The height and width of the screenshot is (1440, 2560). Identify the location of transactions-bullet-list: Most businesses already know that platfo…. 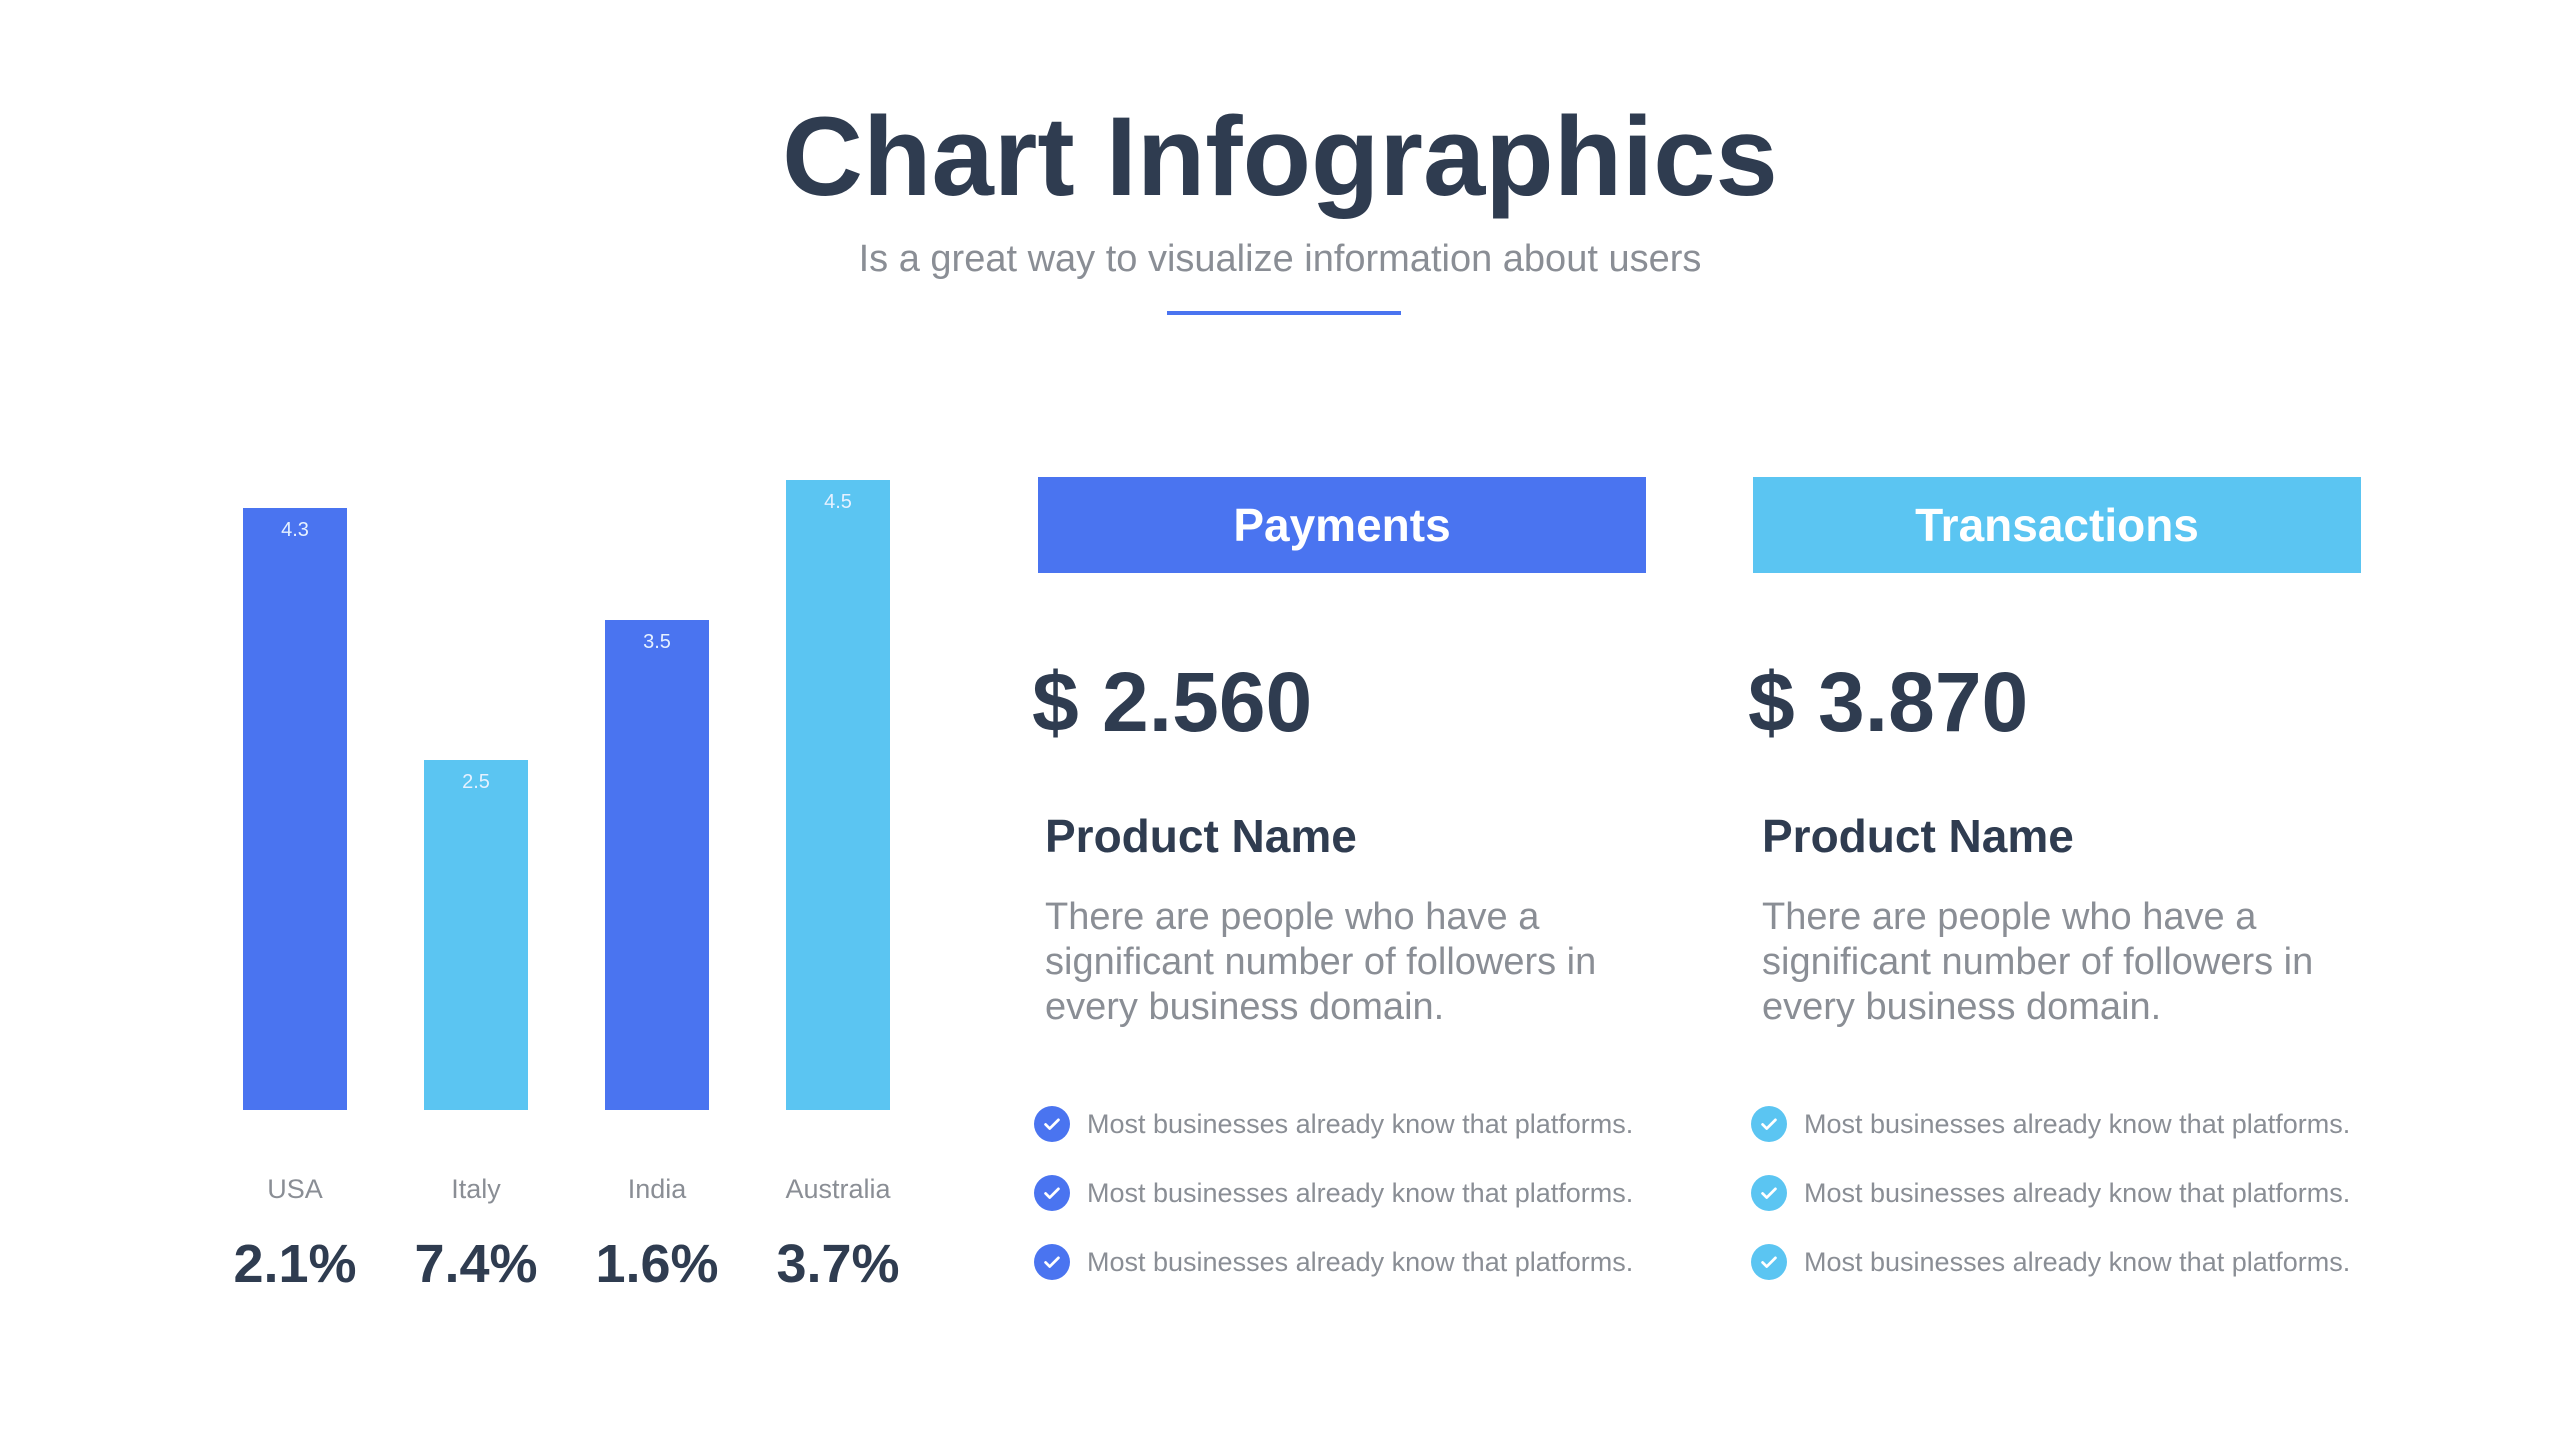
(2050, 1209).